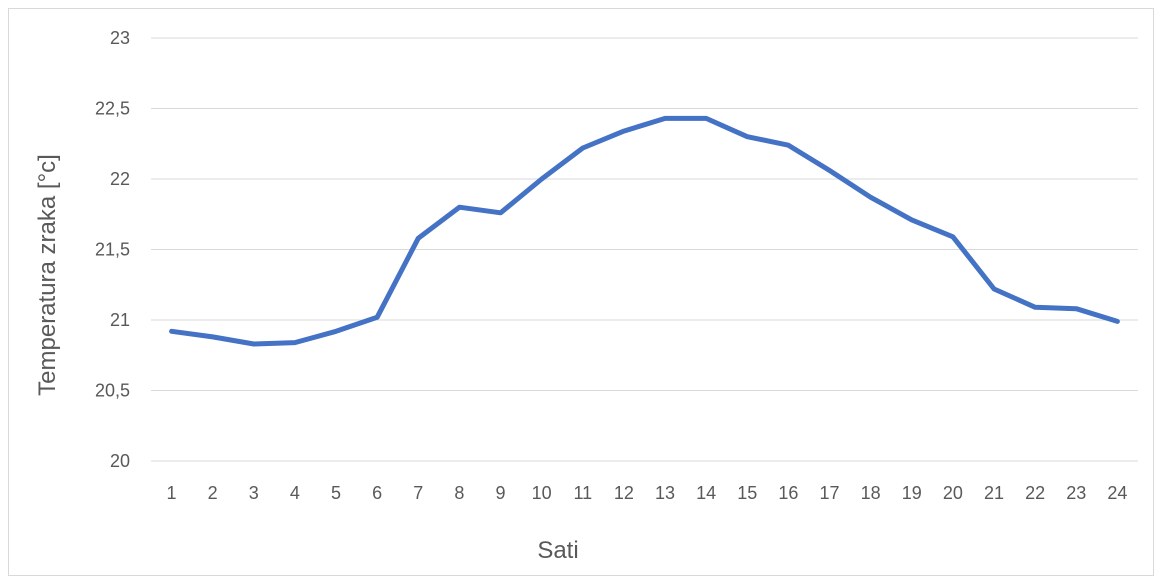  I want to click on y-tick-label: 21,5, so click(112, 250).